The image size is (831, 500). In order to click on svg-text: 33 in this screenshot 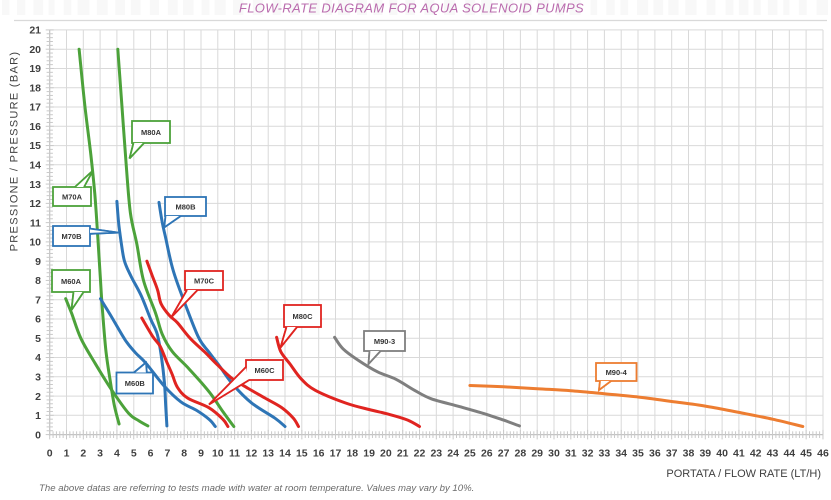, I will do `click(605, 454)`.